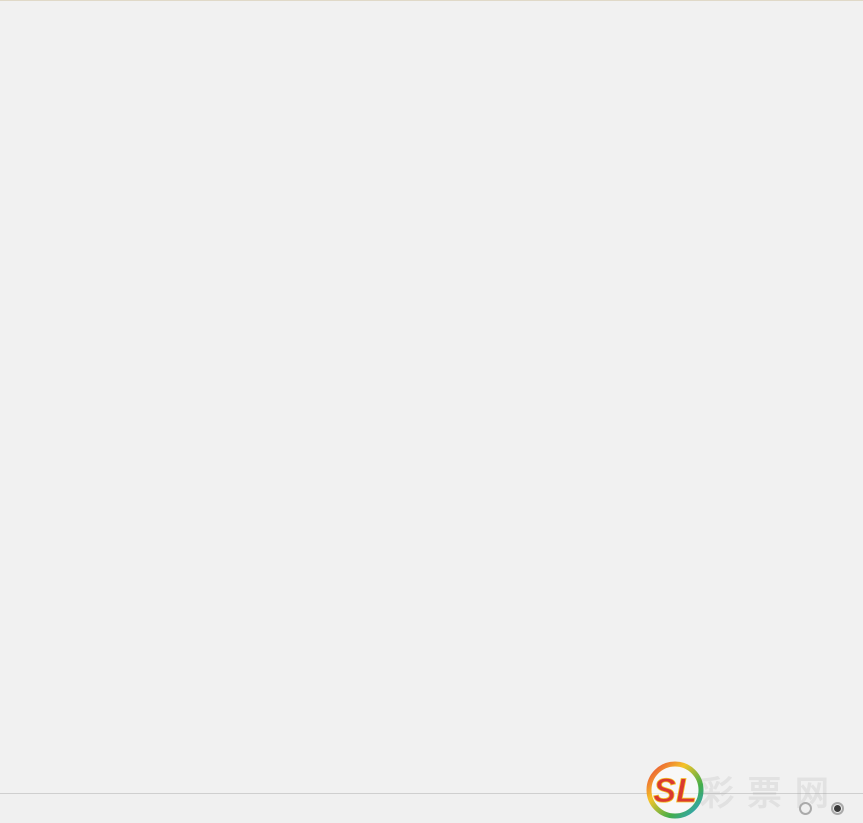 The height and width of the screenshot is (823, 863). I want to click on radio-circle-icon, so click(805, 808).